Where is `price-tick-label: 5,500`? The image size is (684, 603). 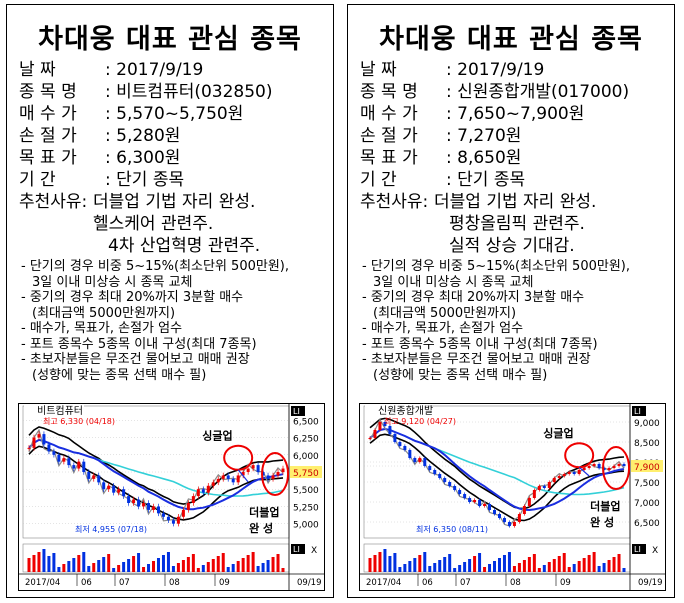
price-tick-label: 5,500 is located at coordinates (306, 491).